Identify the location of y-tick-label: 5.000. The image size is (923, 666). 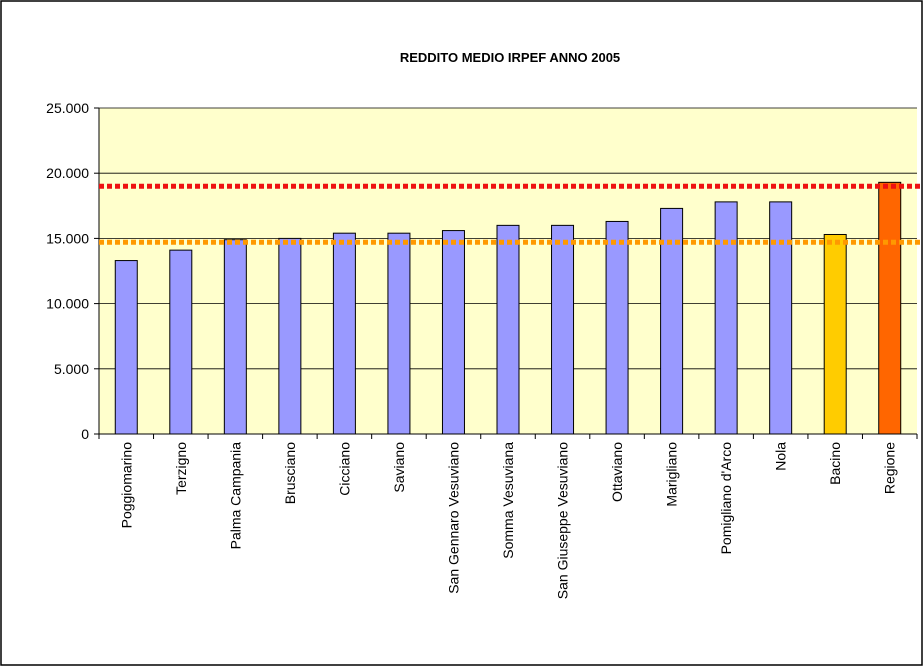
(71, 369).